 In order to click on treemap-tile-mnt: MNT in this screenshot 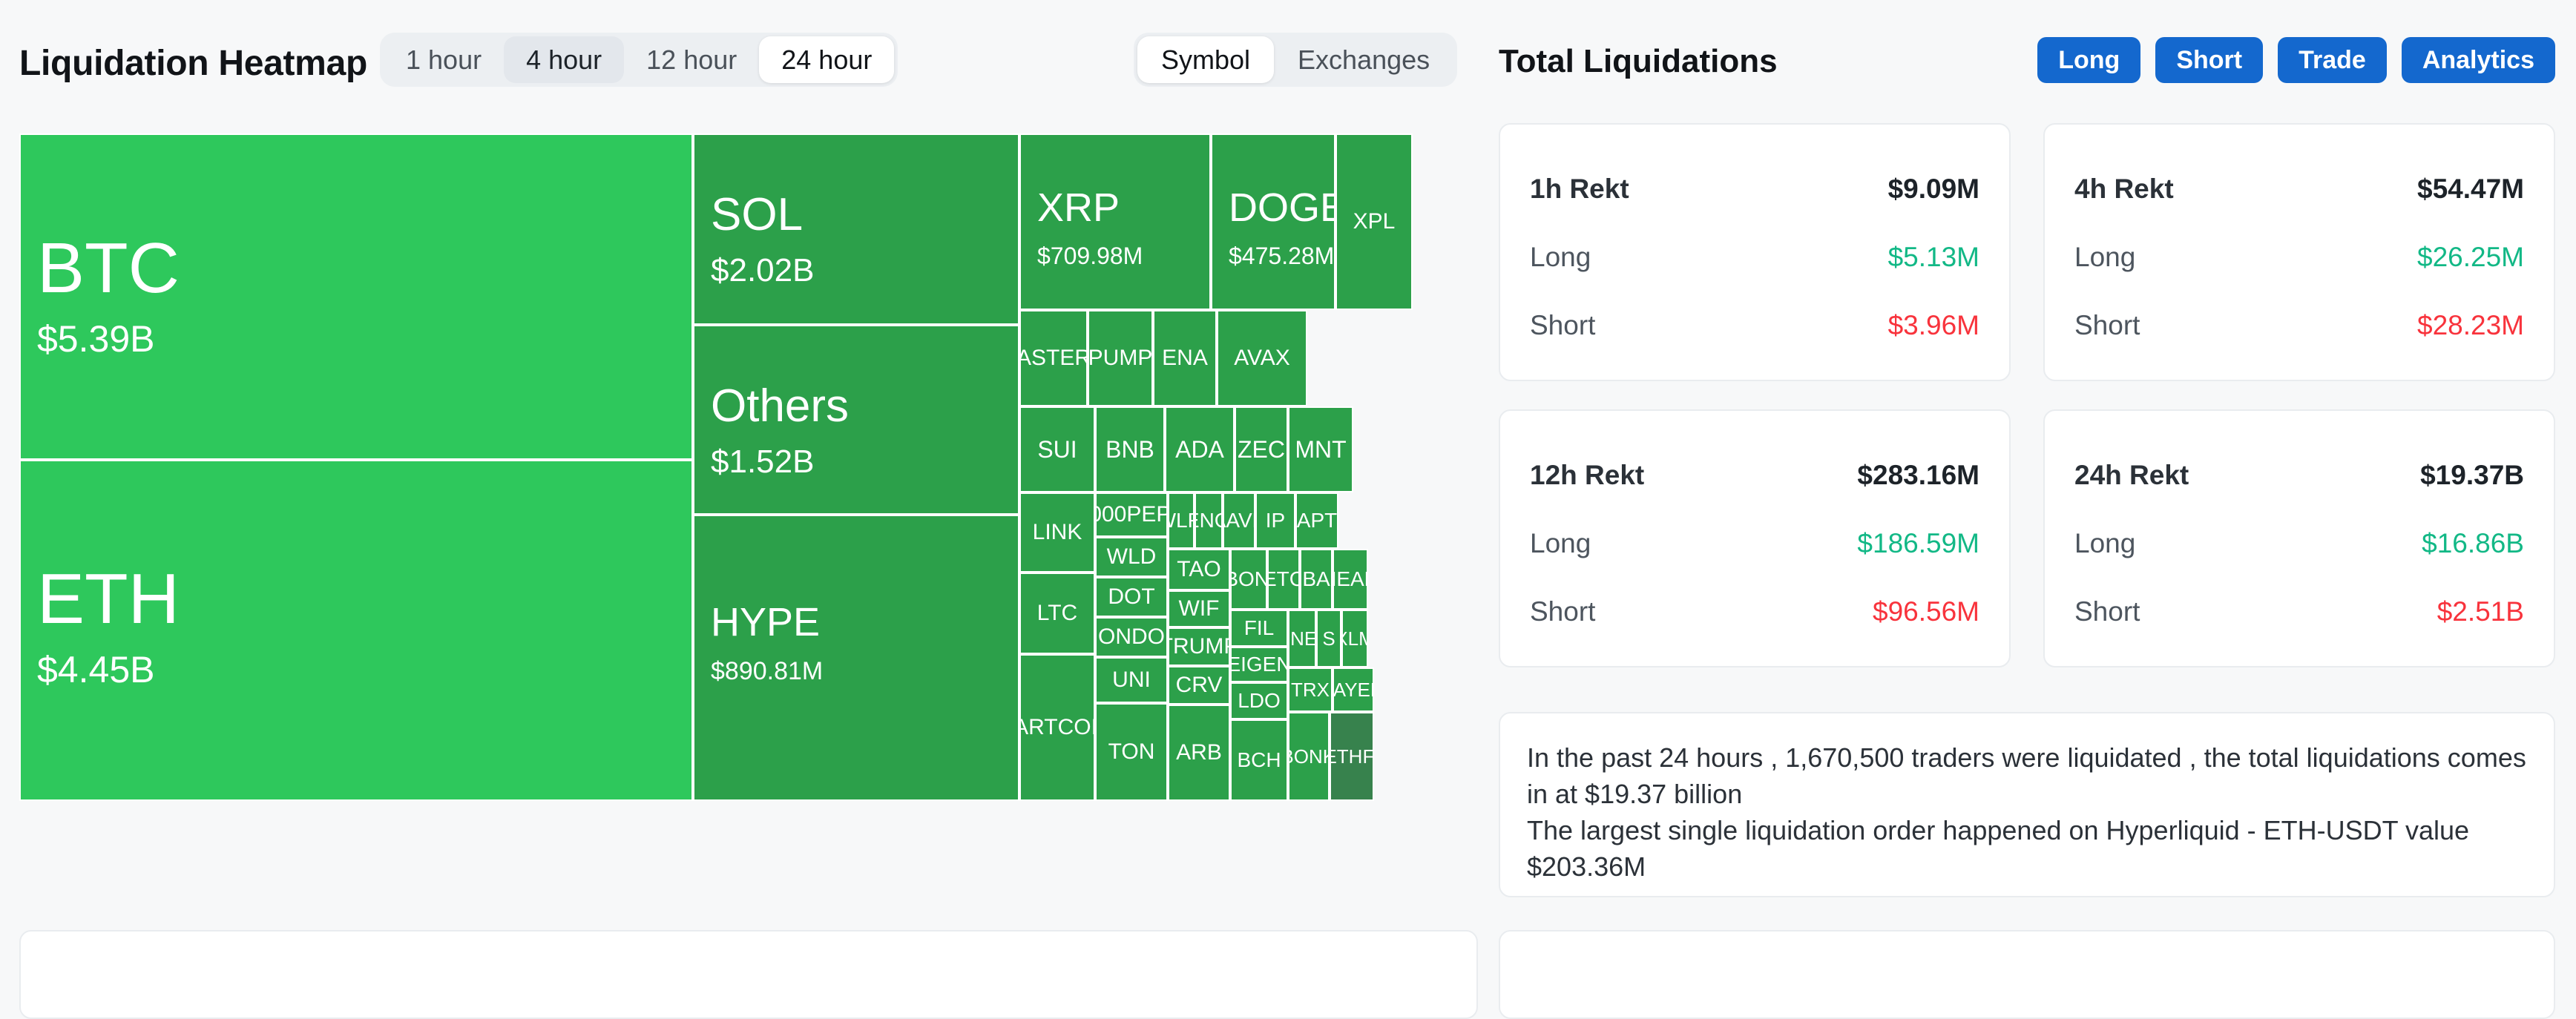, I will do `click(1320, 449)`.